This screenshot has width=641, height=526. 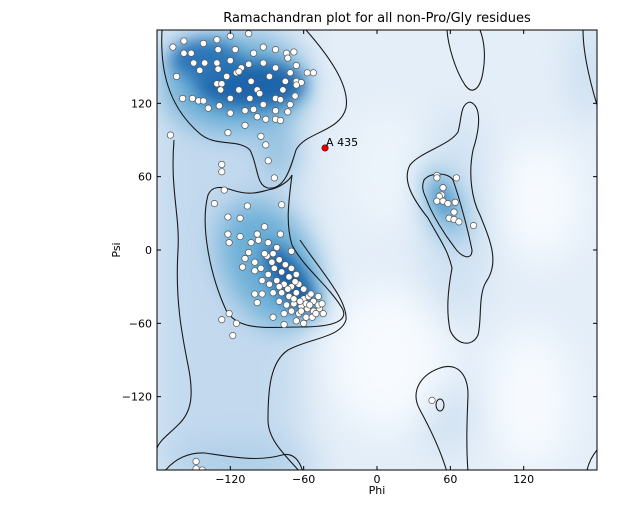 I want to click on contour-middle-outer, so click(x=307, y=354).